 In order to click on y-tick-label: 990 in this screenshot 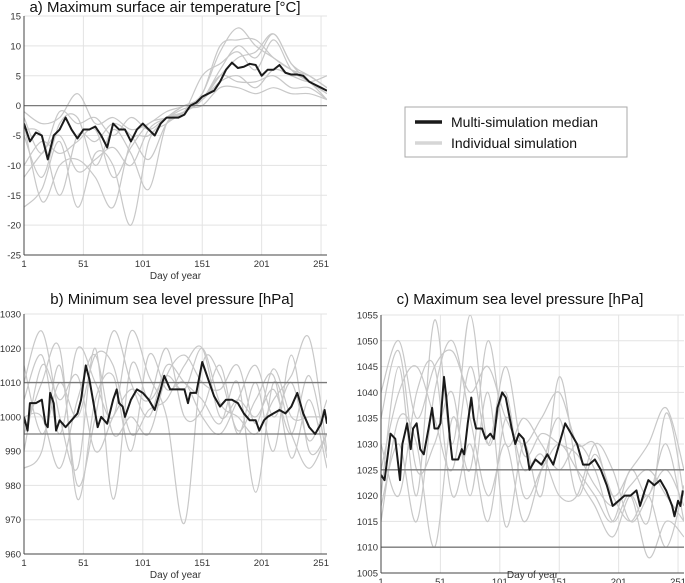, I will do `click(13, 452)`.